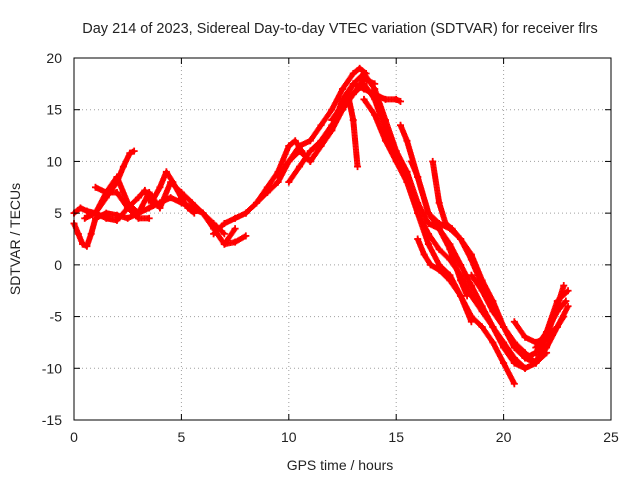  Describe the element at coordinates (15, 239) in the screenshot. I see `y-axis-label: SDTVAR / TECUs` at that location.